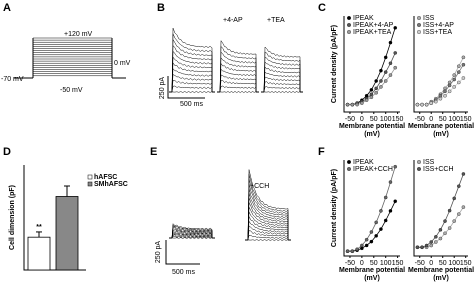  Describe the element at coordinates (437, 32) in the screenshot. I see `legend-label: ISS+TEA` at that location.